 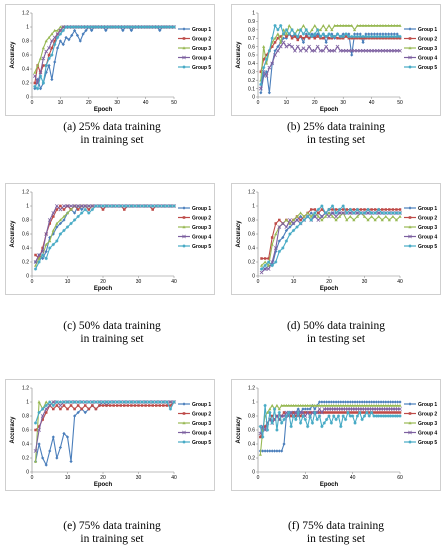 What do you see at coordinates (420, 68) in the screenshot?
I see `legend-item-group-5: Group 5` at bounding box center [420, 68].